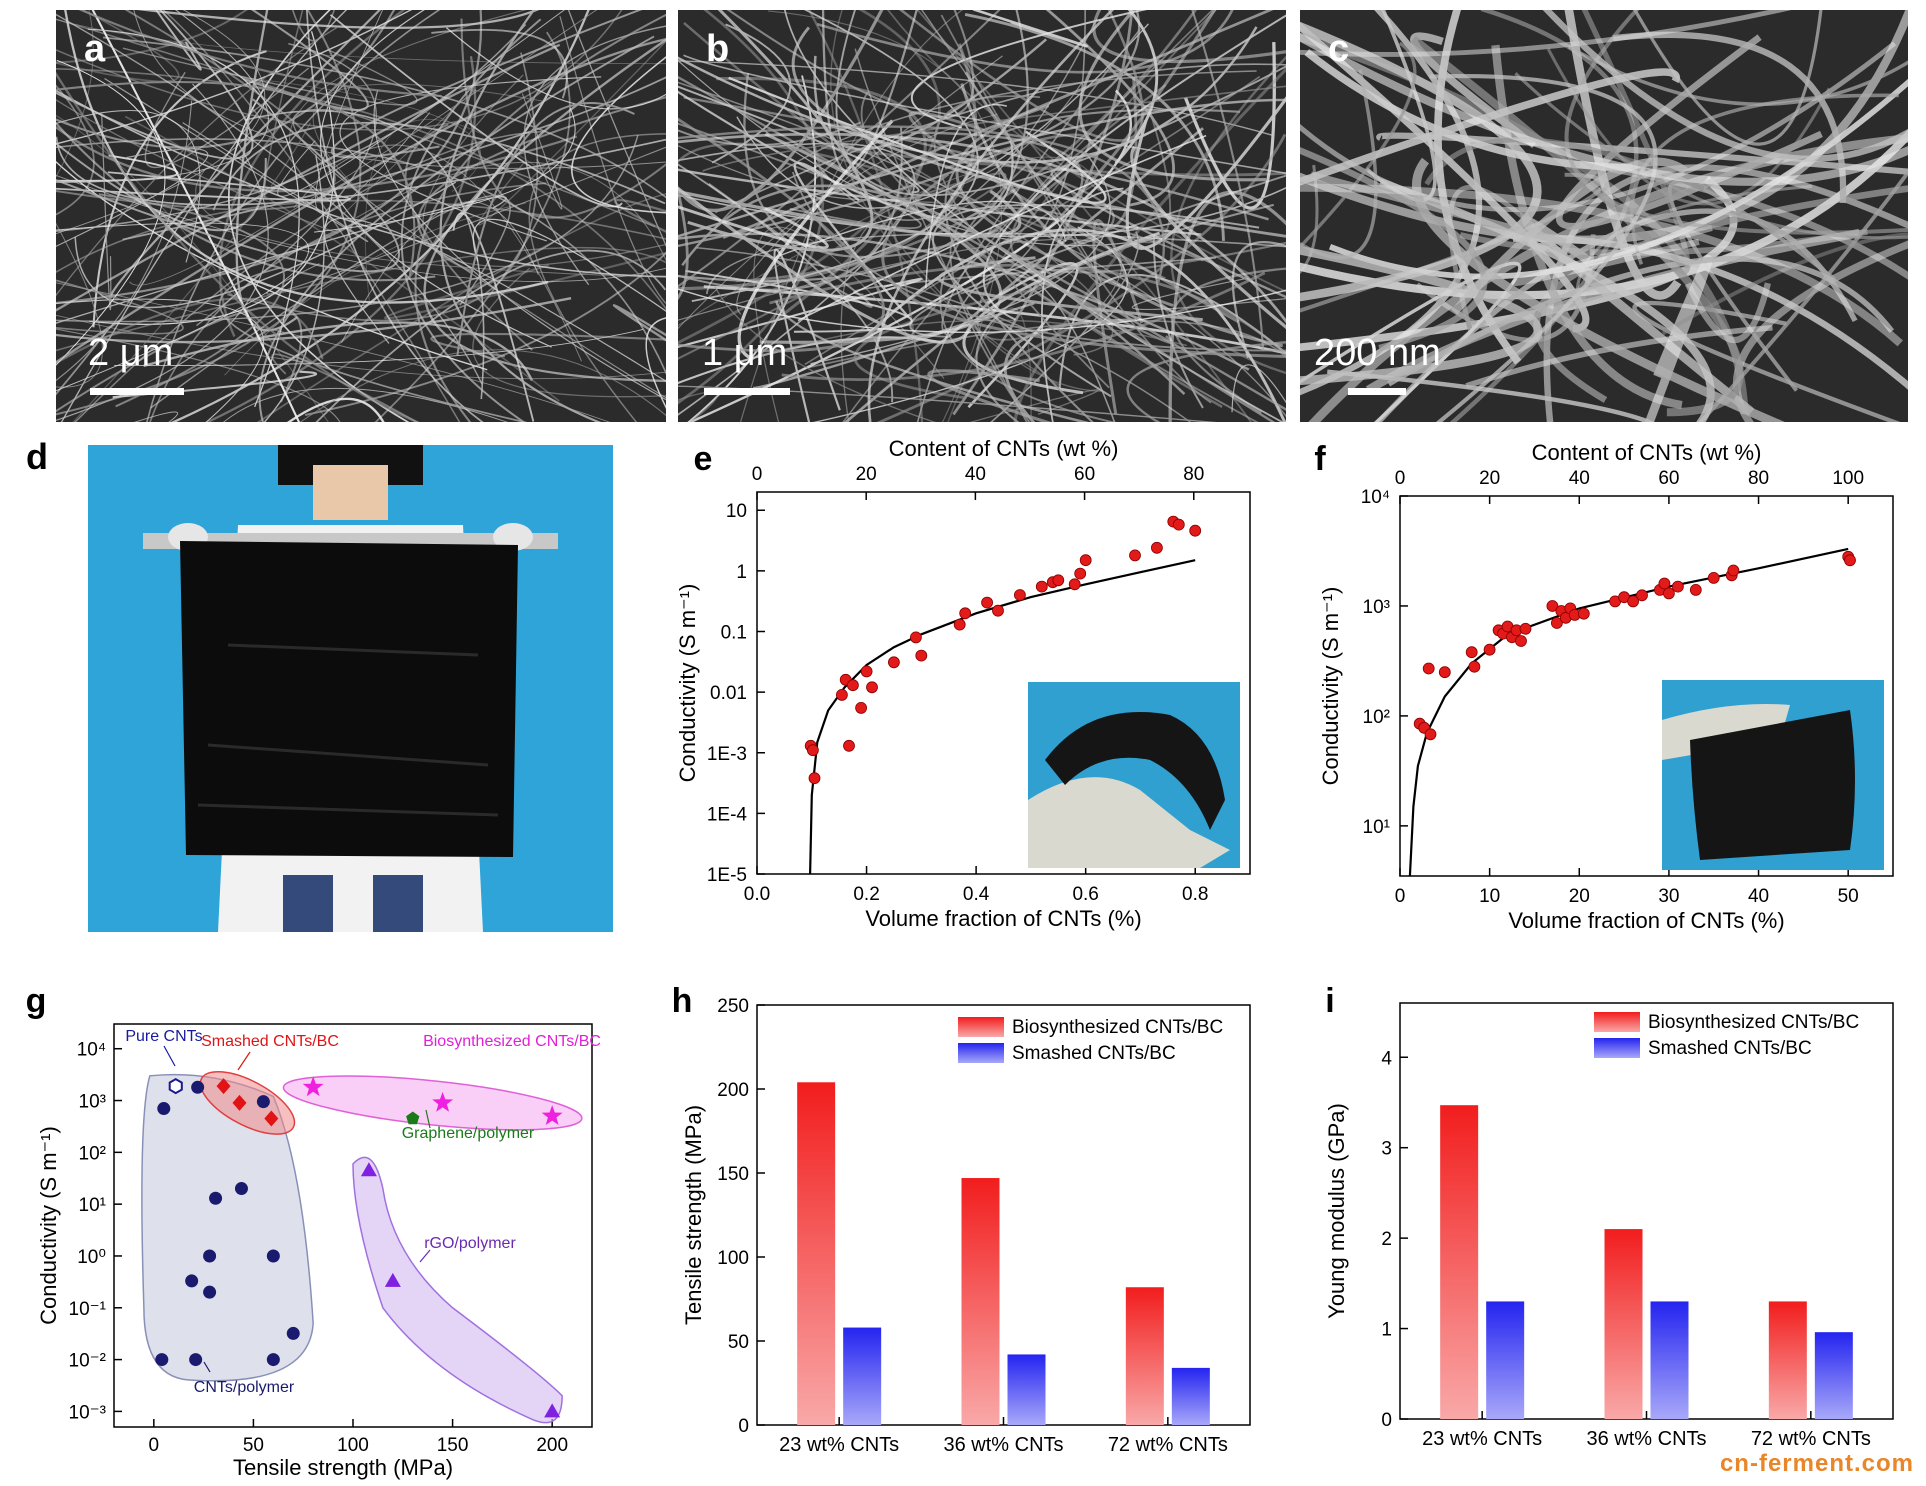 The height and width of the screenshot is (1486, 1926). What do you see at coordinates (1579, 478) in the screenshot?
I see `x2-tick-label: 40` at bounding box center [1579, 478].